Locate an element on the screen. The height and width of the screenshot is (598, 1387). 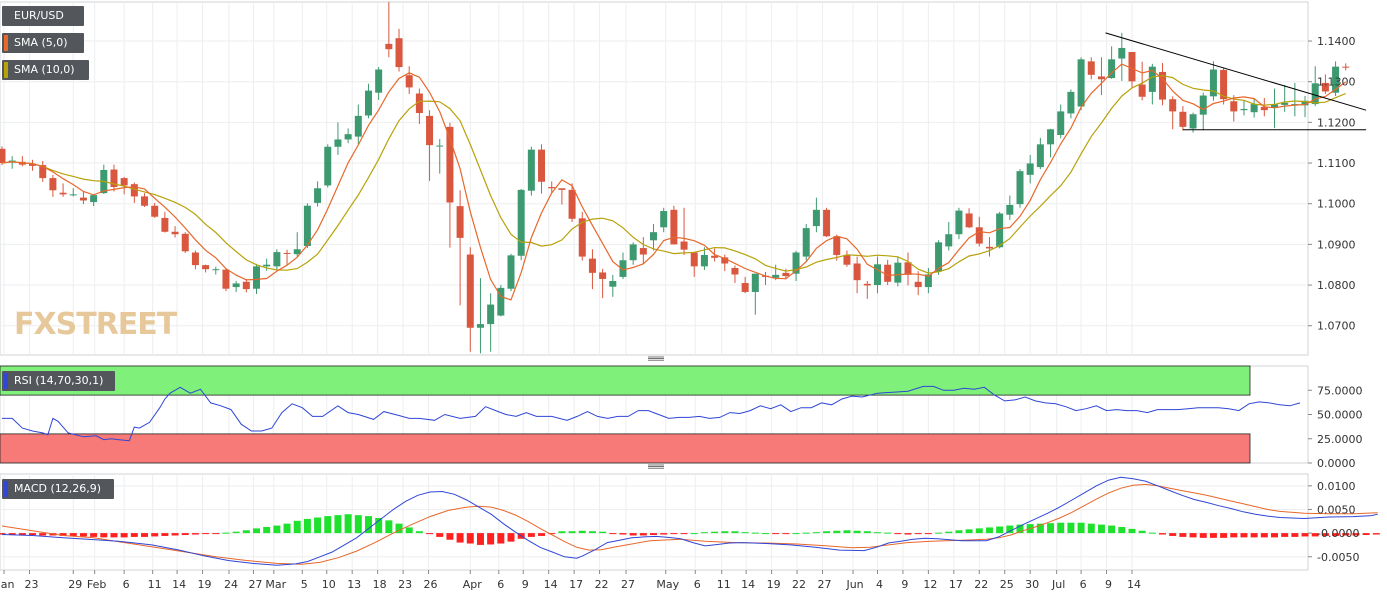
x-tick-label: 12 is located at coordinates (930, 584).